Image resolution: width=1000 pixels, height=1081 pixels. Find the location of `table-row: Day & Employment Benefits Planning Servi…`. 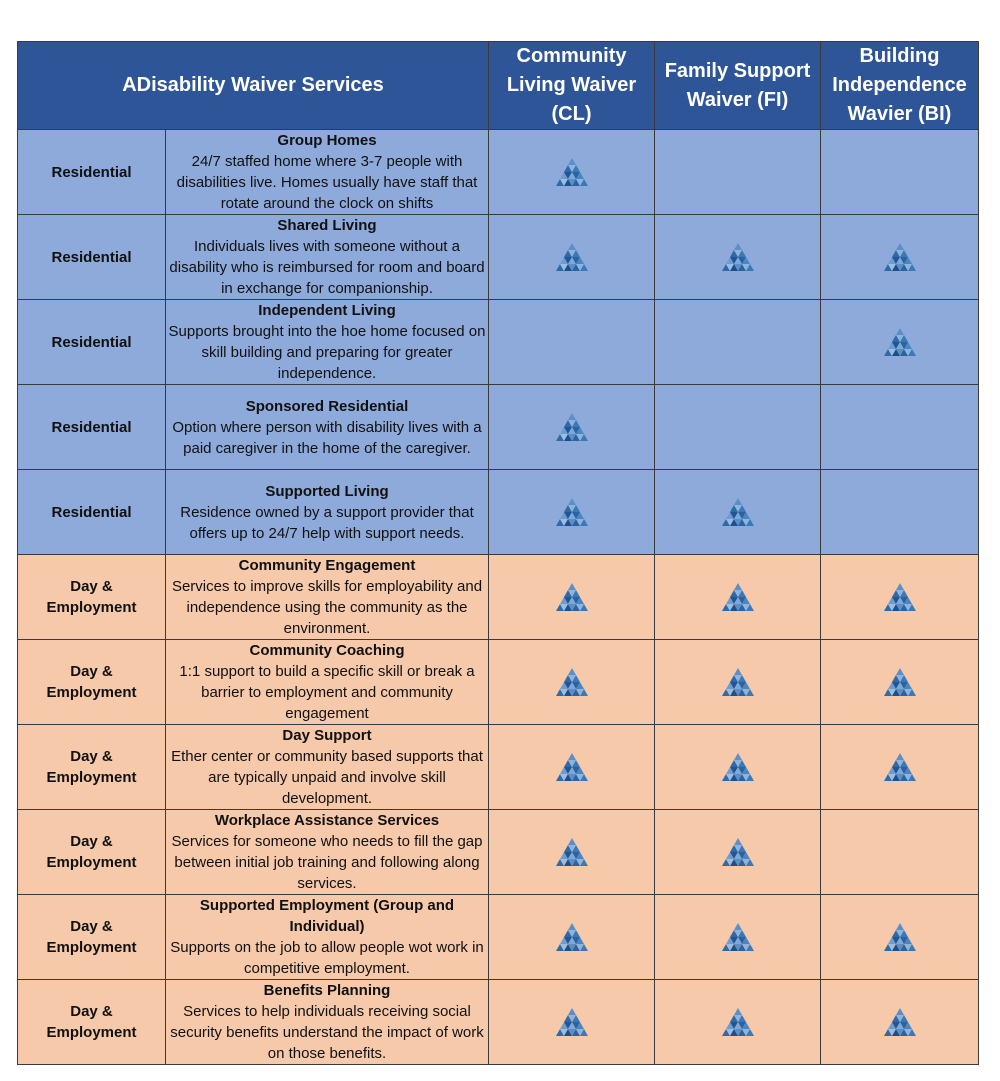

table-row: Day & Employment Benefits Planning Servi… is located at coordinates (498, 1022).